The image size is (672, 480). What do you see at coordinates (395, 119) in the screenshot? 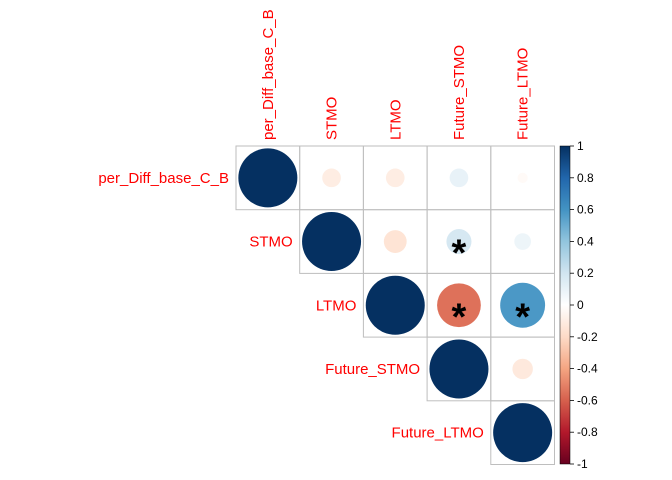
I see `column-label: LTMO` at bounding box center [395, 119].